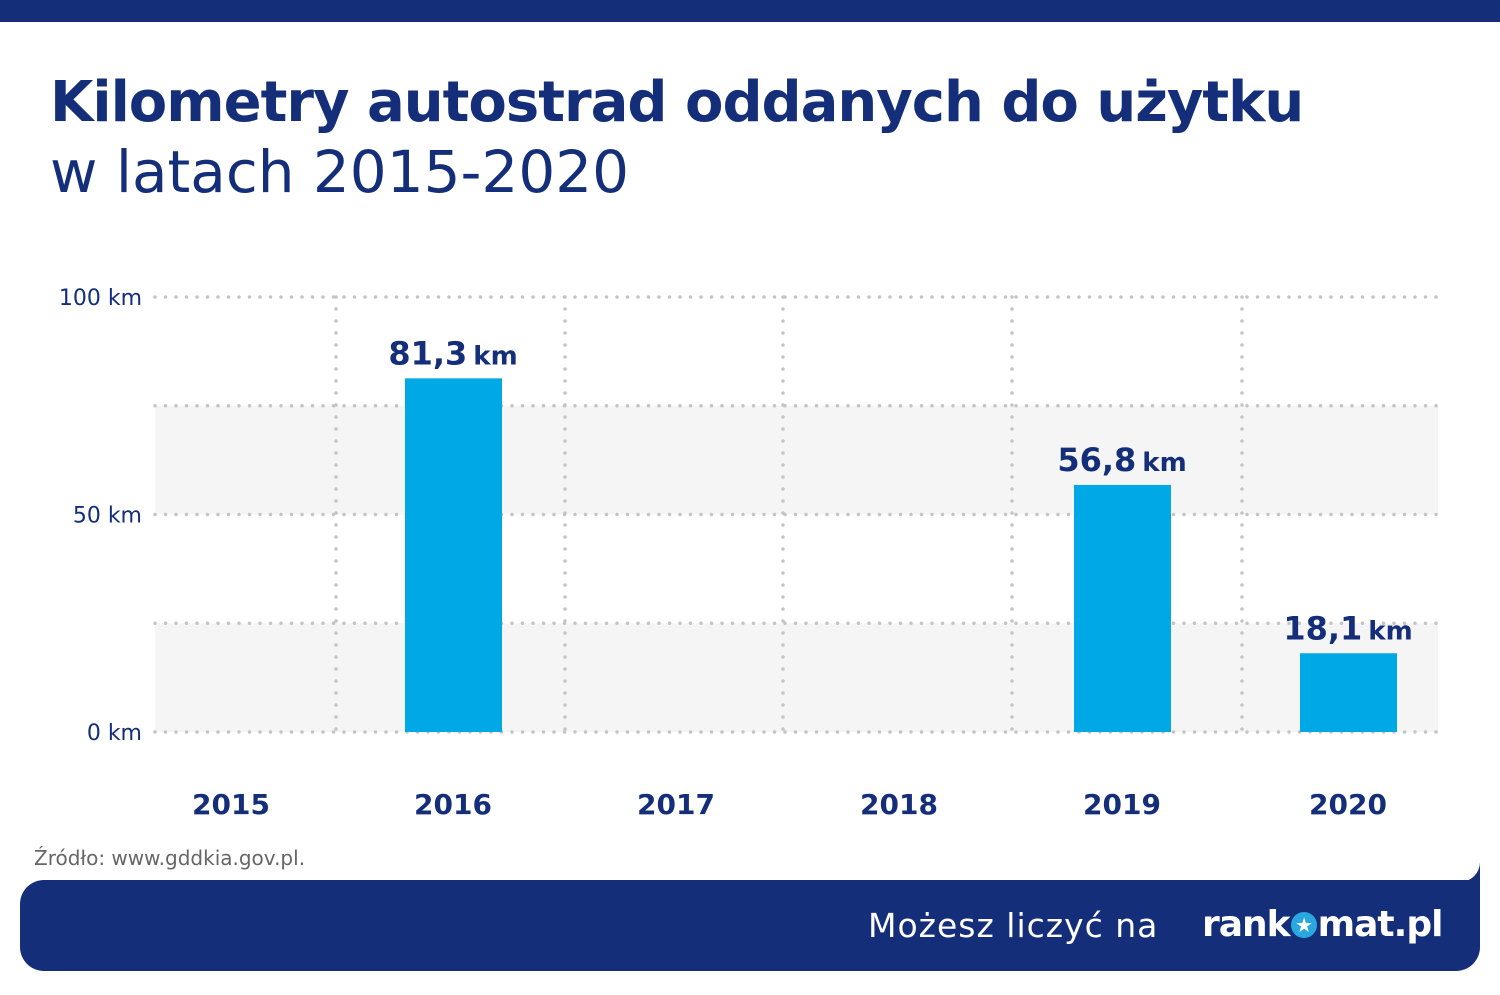 This screenshot has width=1500, height=995. I want to click on x-tick-label-2018: 2018, so click(899, 804).